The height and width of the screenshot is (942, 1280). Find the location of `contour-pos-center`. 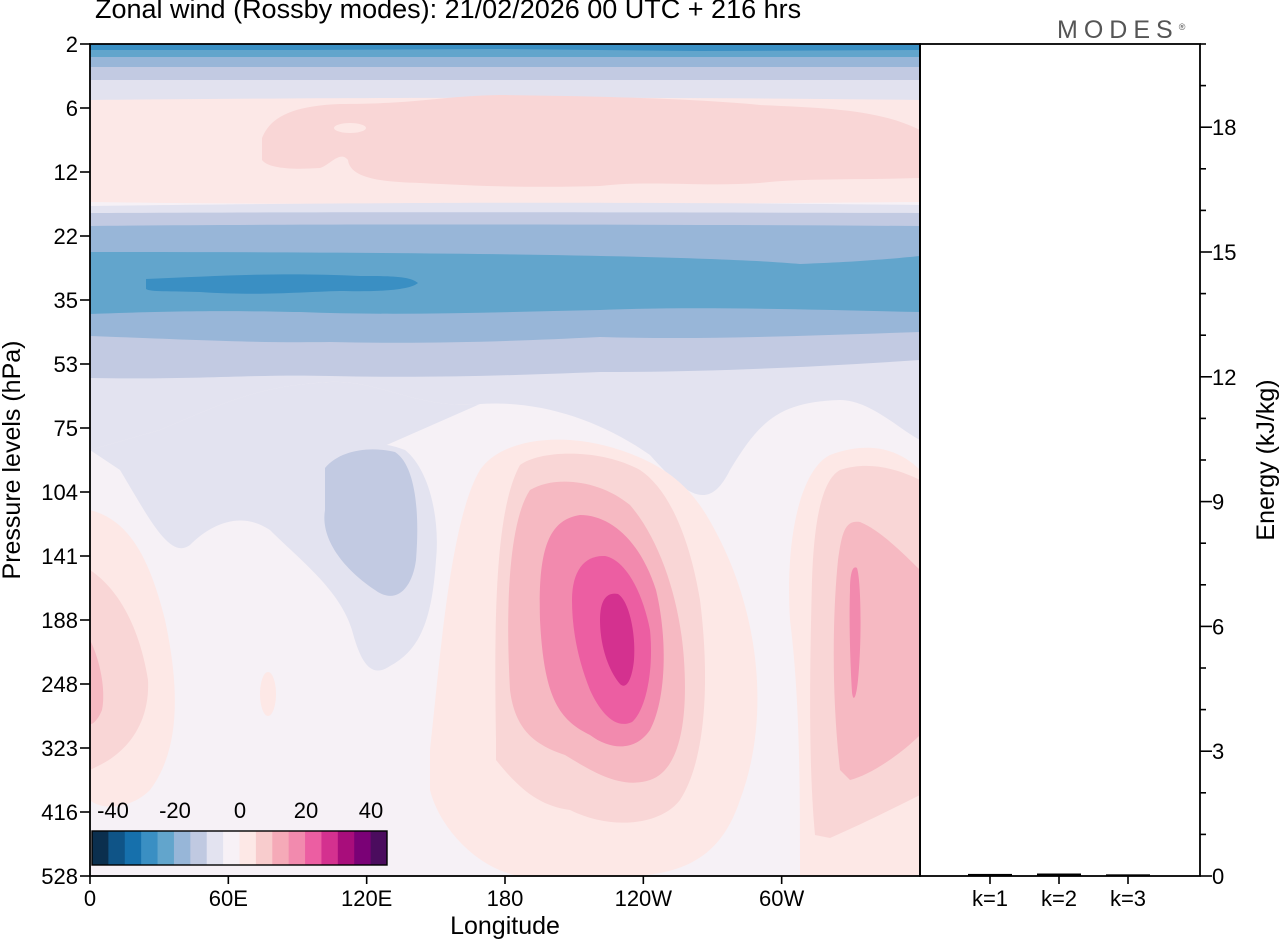

contour-pos-center is located at coordinates (617, 639).